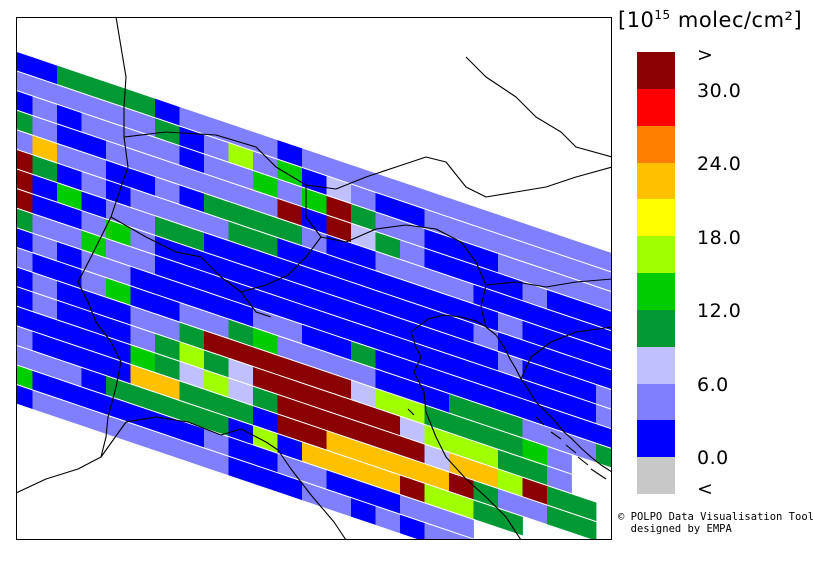 This screenshot has width=813, height=566. What do you see at coordinates (121, 77) in the screenshot?
I see `border-france-germany` at bounding box center [121, 77].